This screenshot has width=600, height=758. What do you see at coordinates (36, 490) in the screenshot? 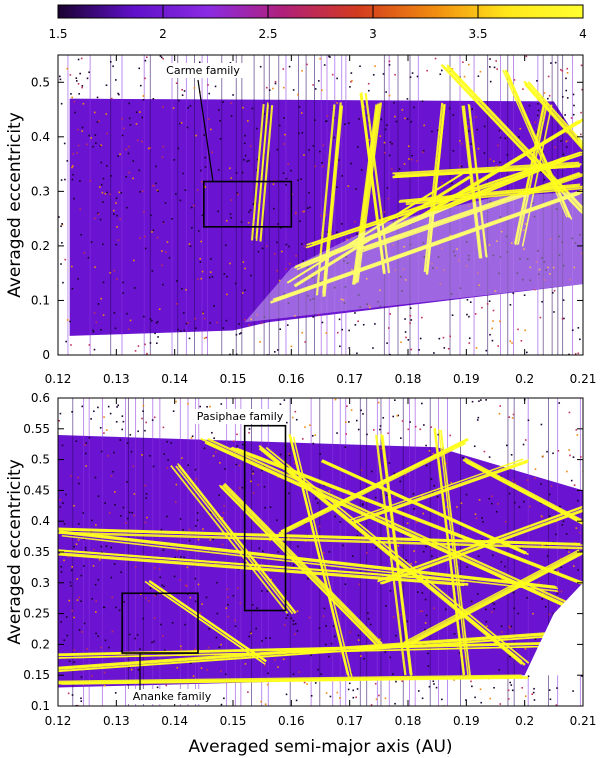
I see `y-tick-label: 0.45` at bounding box center [36, 490].